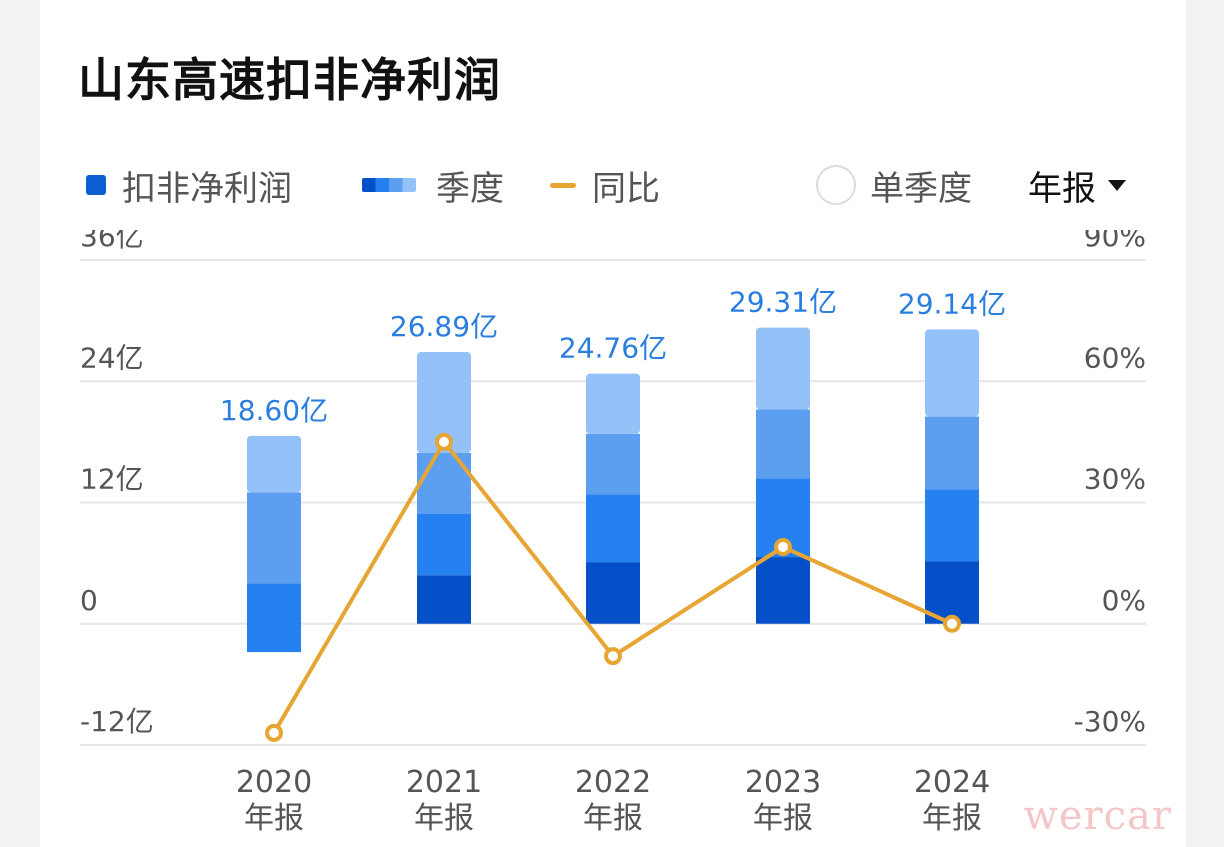 This screenshot has width=1224, height=847. I want to click on bar-value-label: 29.14亿, so click(952, 303).